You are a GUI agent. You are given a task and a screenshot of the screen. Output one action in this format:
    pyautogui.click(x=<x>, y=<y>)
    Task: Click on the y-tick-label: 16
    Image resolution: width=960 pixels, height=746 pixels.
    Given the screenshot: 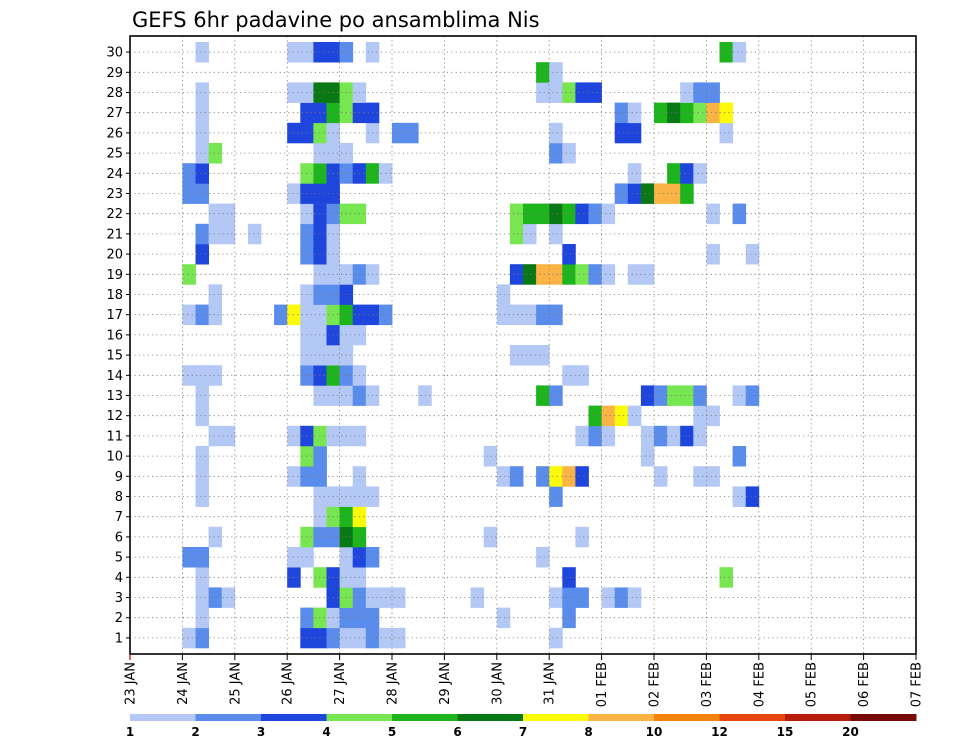 What is the action you would take?
    pyautogui.click(x=114, y=335)
    